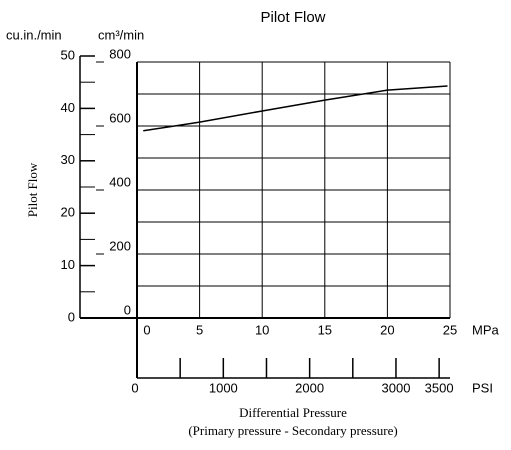 This screenshot has height=450, width=511. I want to click on x-unit: MPa, so click(486, 329).